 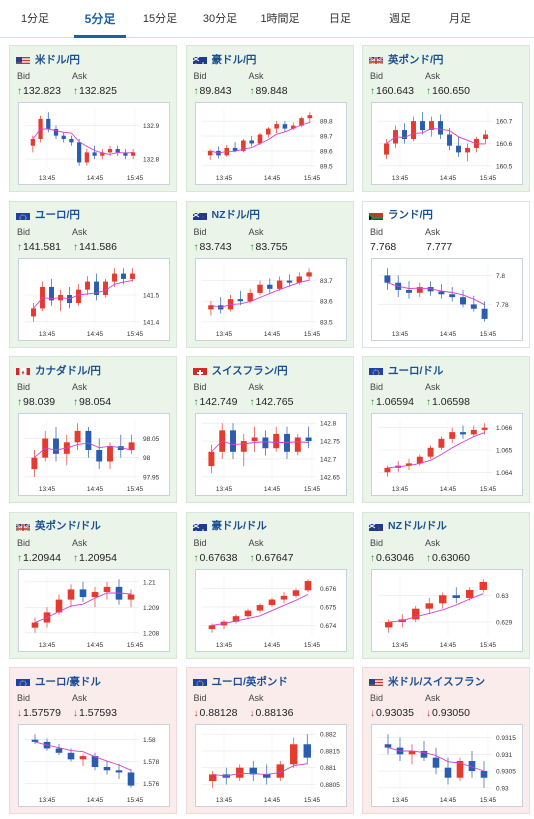 I want to click on currency-pair-name: 豪ドル/ドル, so click(x=239, y=526).